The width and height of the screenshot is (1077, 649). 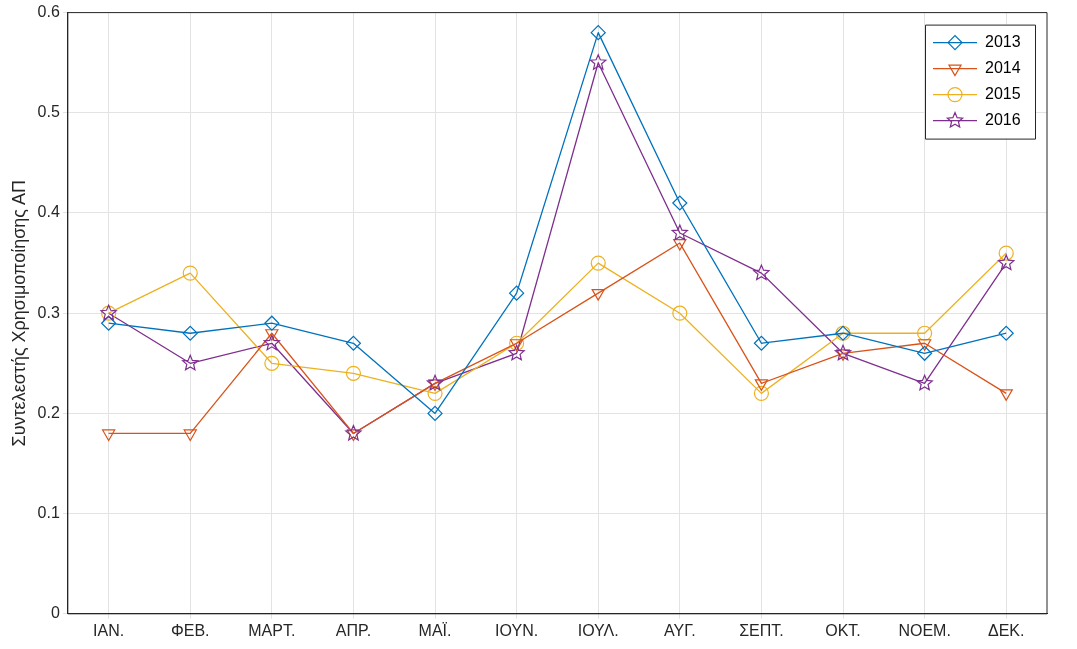 I want to click on y-tick-label: 0.2, so click(x=48, y=412).